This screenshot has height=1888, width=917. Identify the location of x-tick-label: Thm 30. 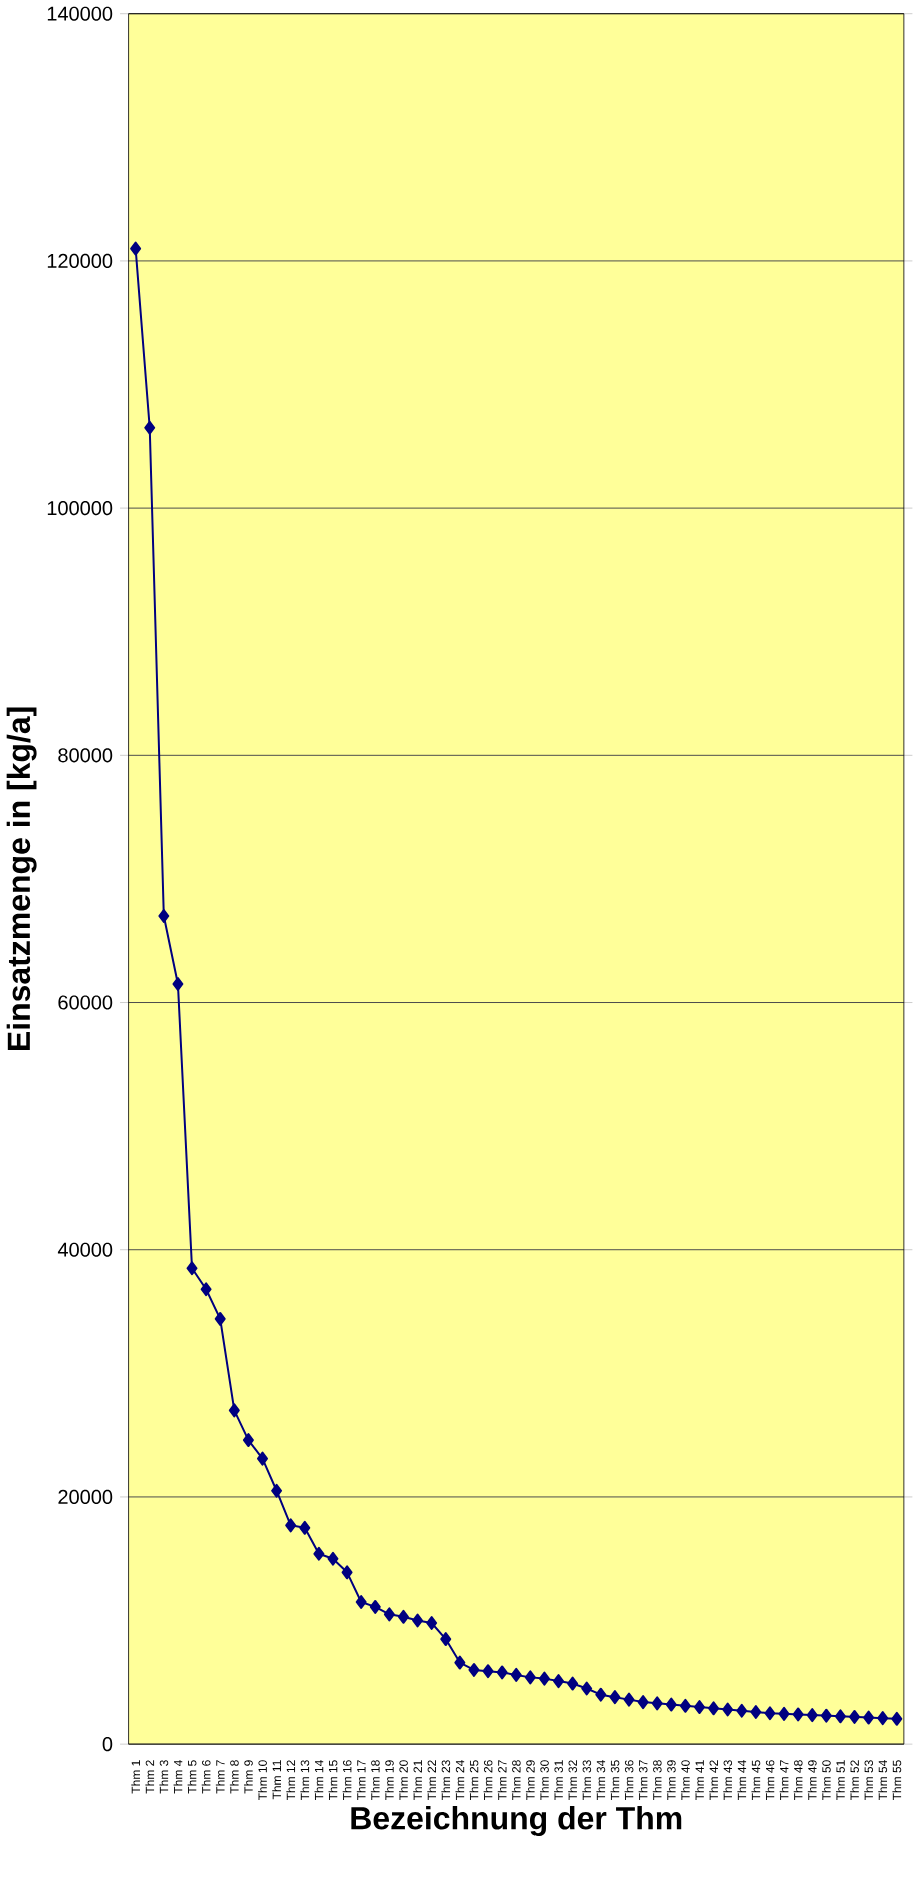
(544, 1780).